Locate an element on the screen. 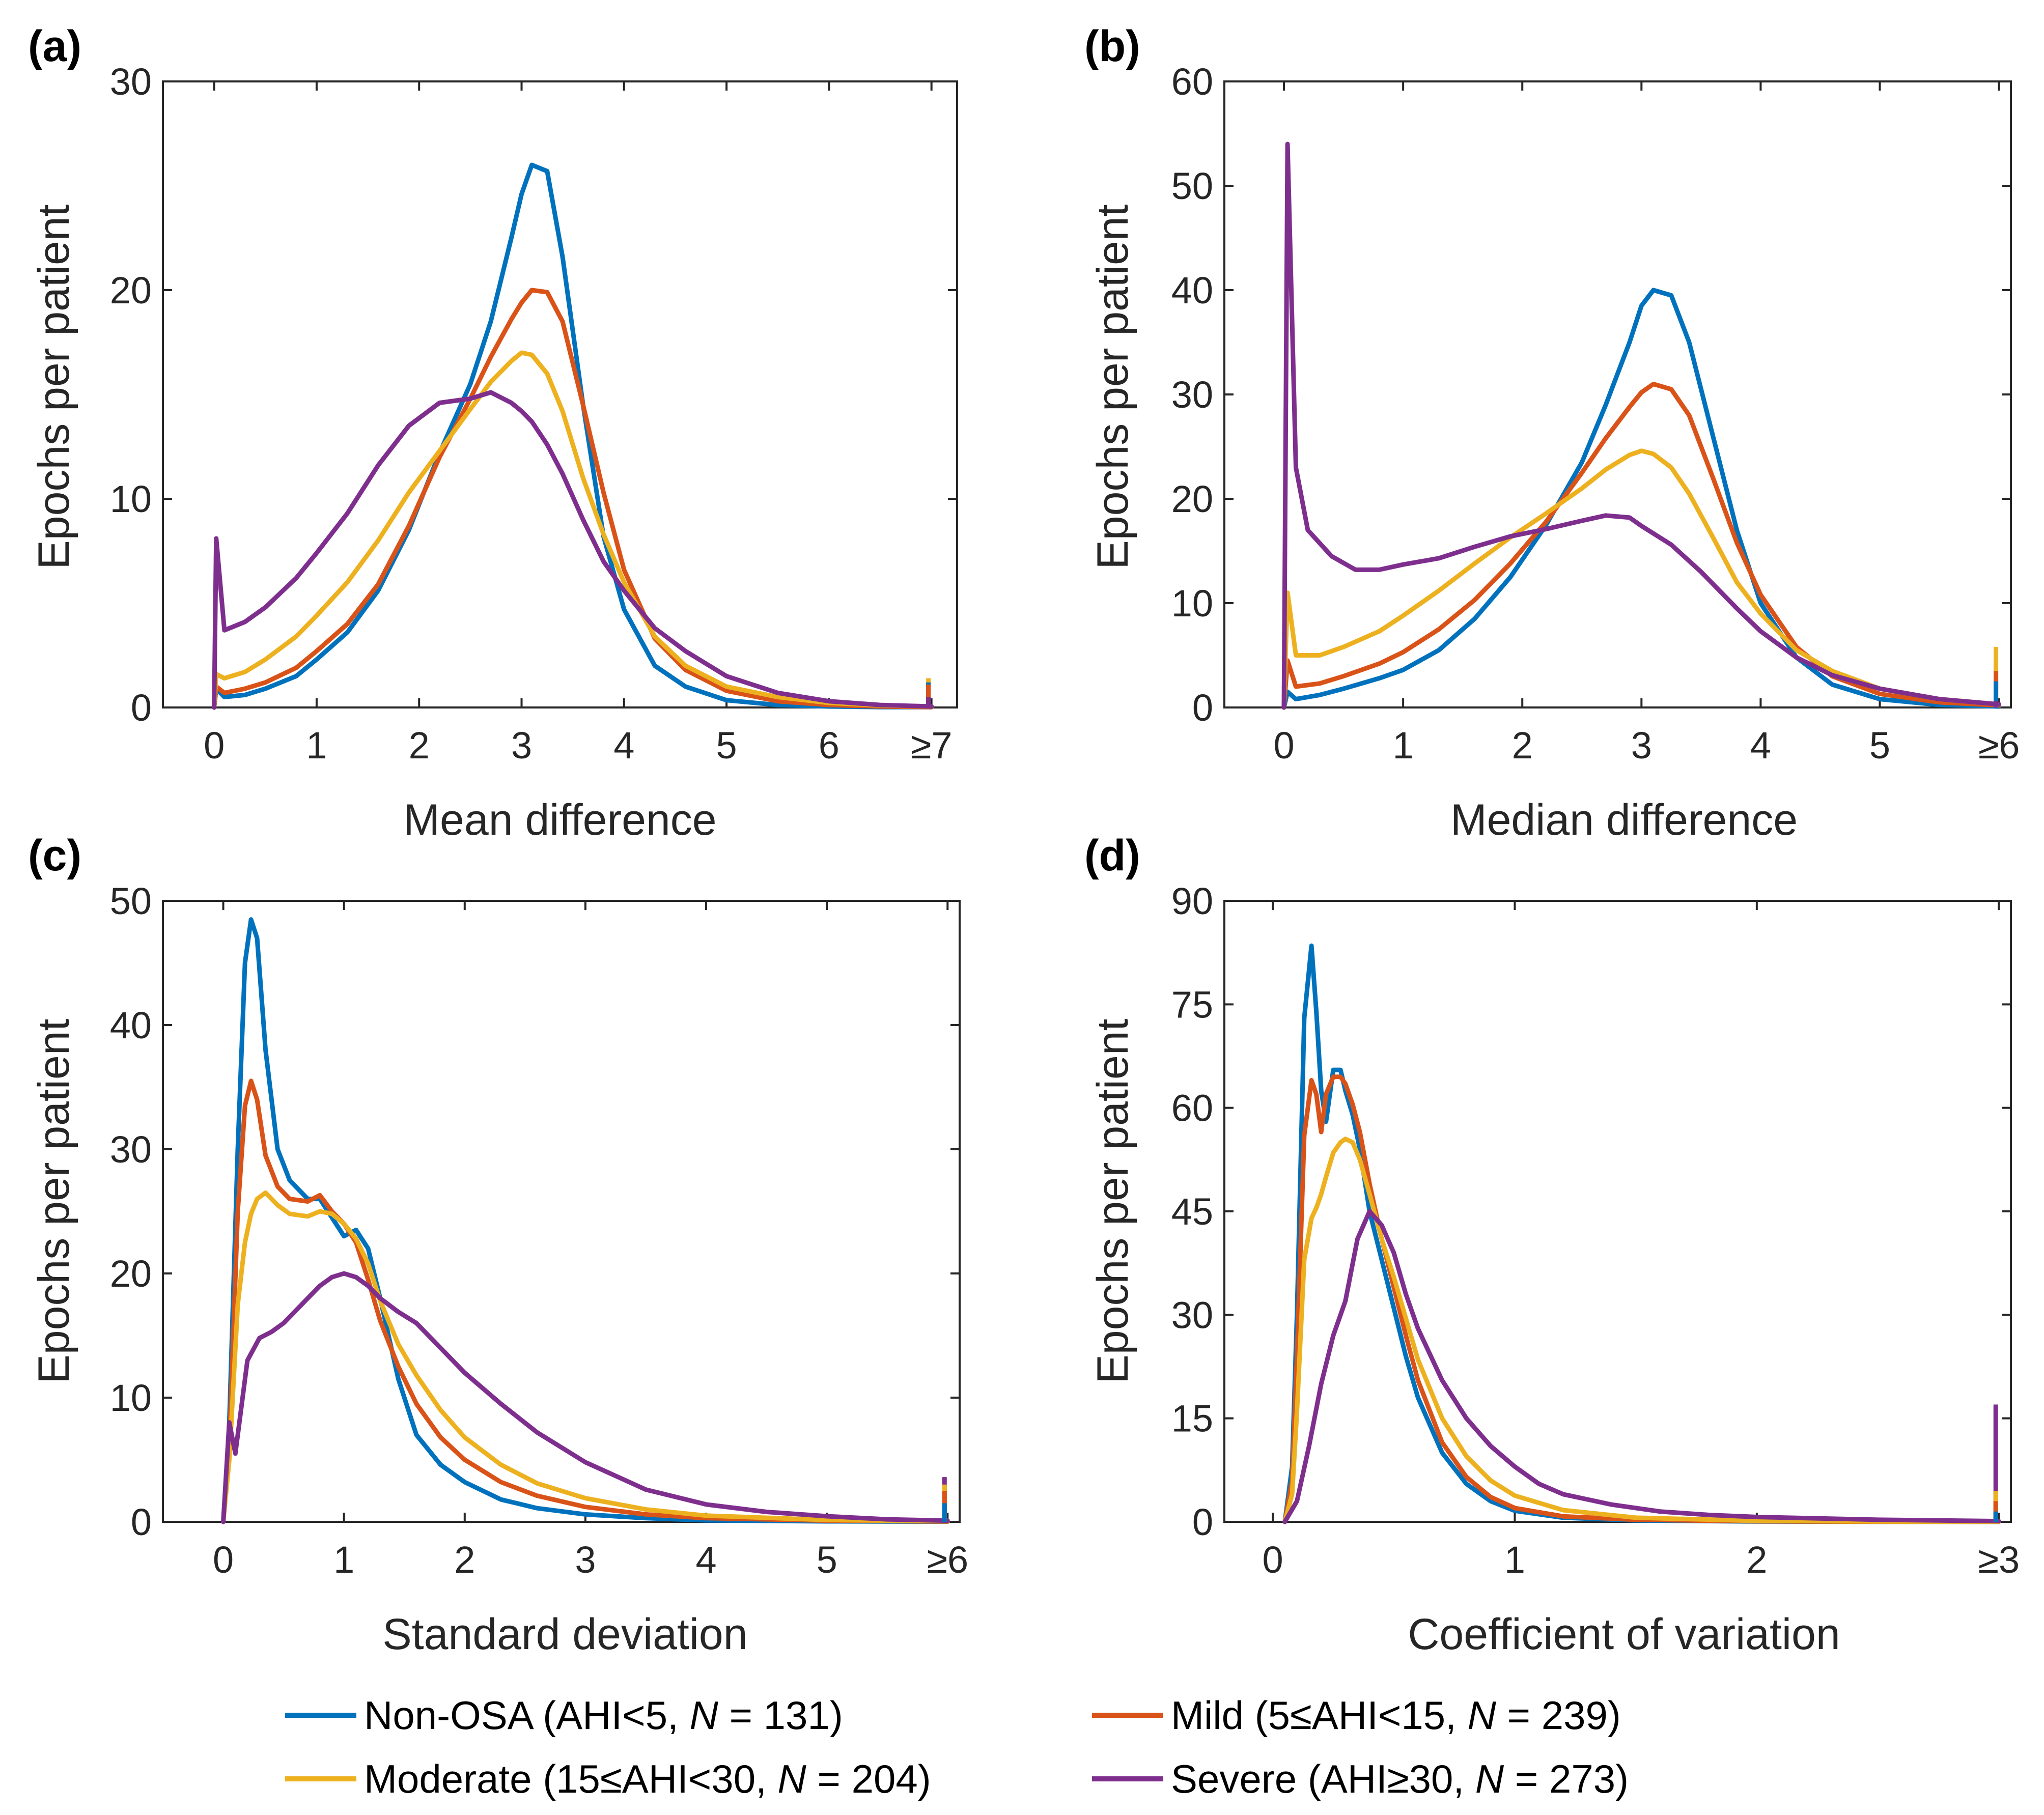 The width and height of the screenshot is (2044, 1815). series-line-mild-a is located at coordinates (573, 499).